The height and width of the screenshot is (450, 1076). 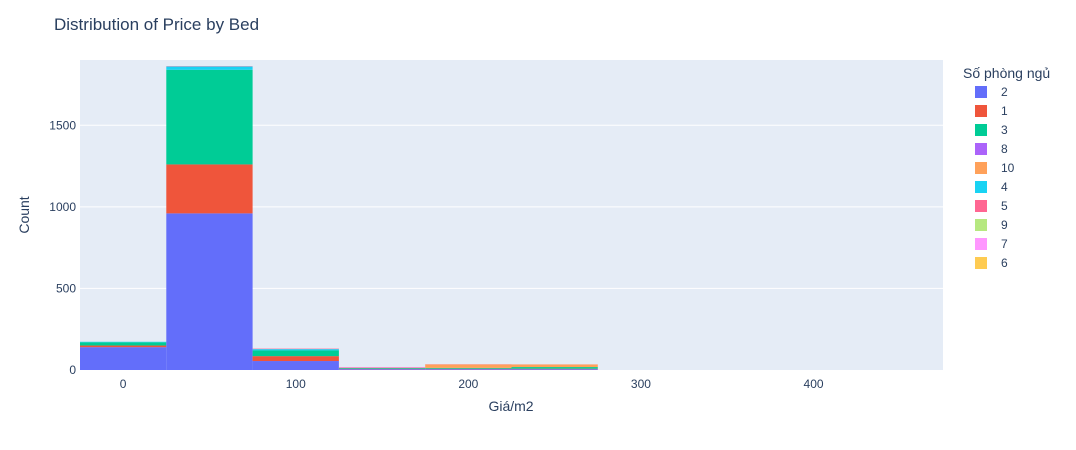 I want to click on legend-item-bed-1: 1, so click(x=991, y=111).